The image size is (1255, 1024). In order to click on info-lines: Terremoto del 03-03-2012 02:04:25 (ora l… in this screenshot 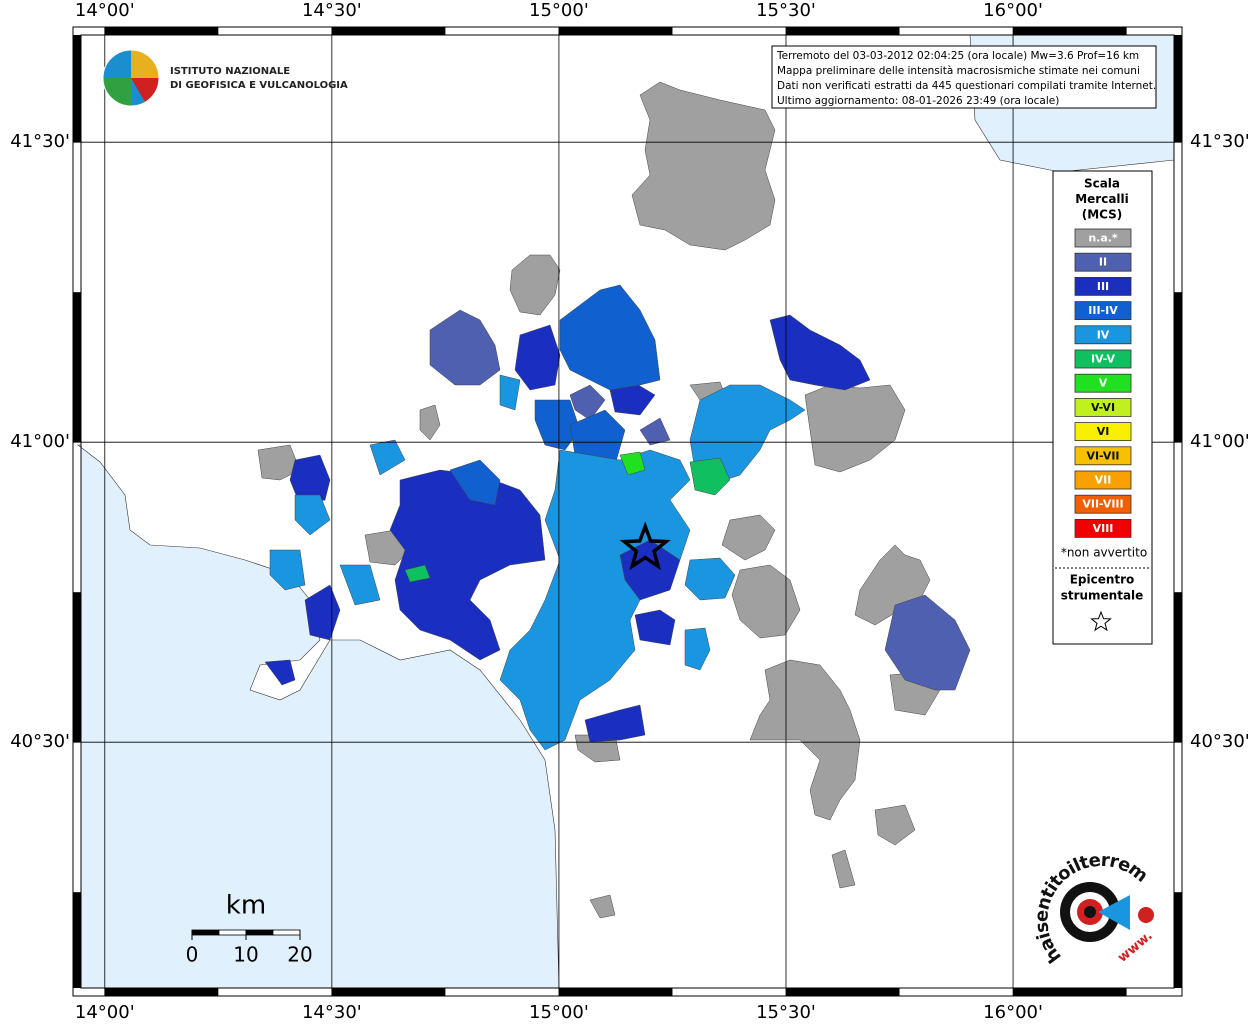, I will do `click(966, 78)`.